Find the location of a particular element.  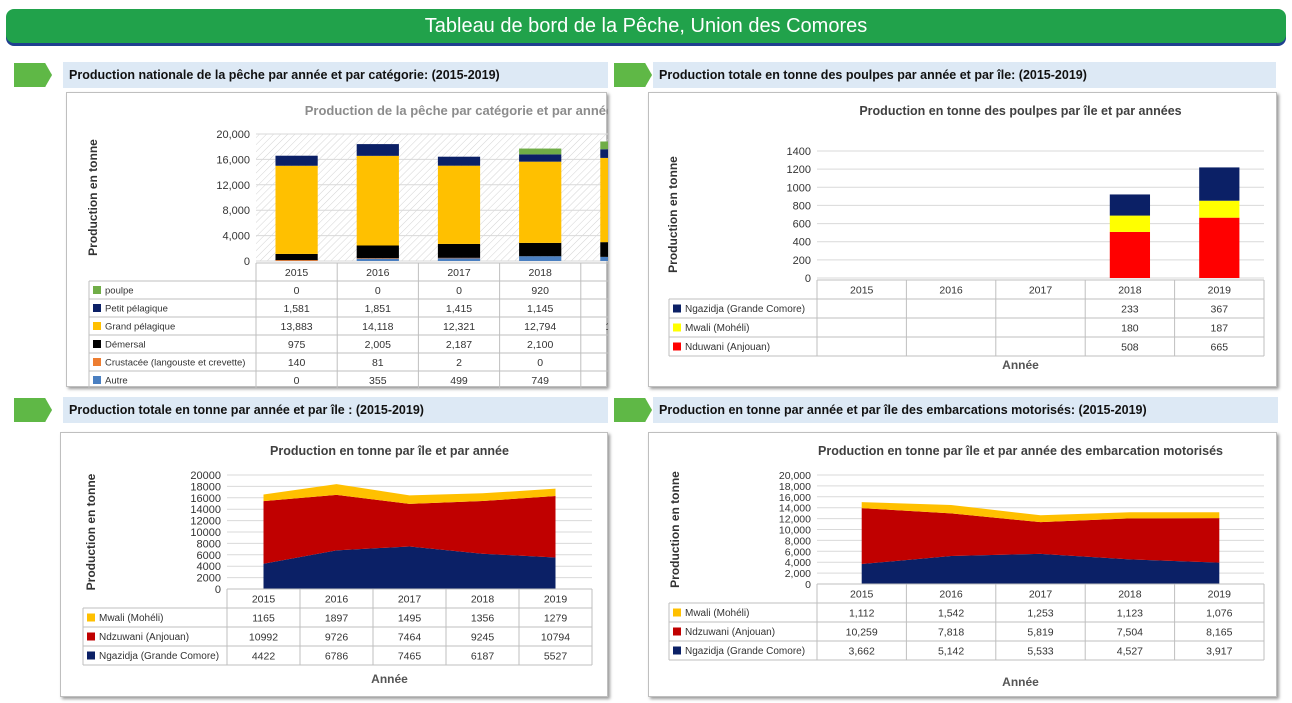

data-label: 2,005 is located at coordinates (378, 345).